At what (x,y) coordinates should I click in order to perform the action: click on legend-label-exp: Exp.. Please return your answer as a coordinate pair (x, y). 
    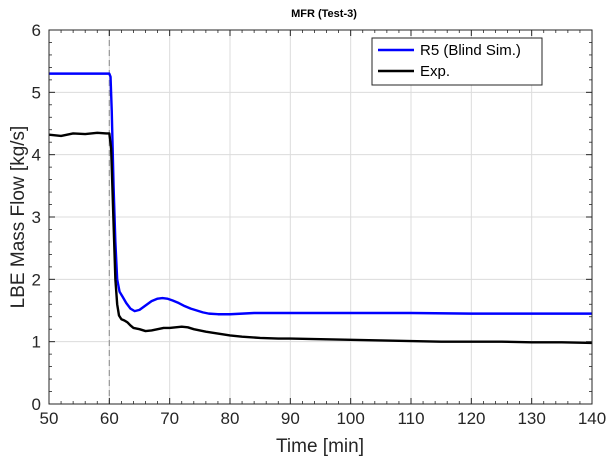
    Looking at the image, I should click on (435, 71).